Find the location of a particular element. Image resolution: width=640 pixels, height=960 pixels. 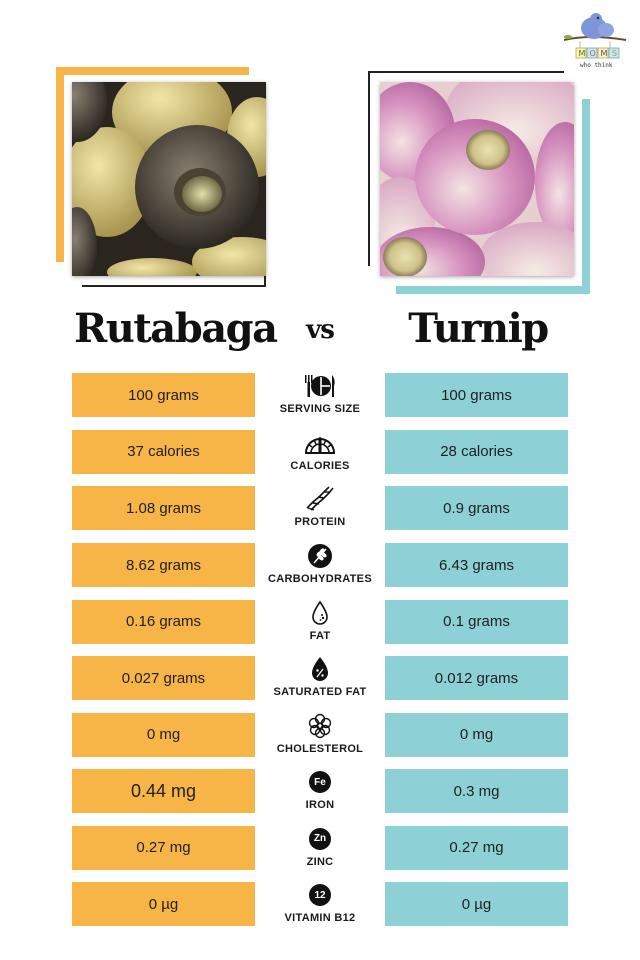

molecule-icon is located at coordinates (320, 726).